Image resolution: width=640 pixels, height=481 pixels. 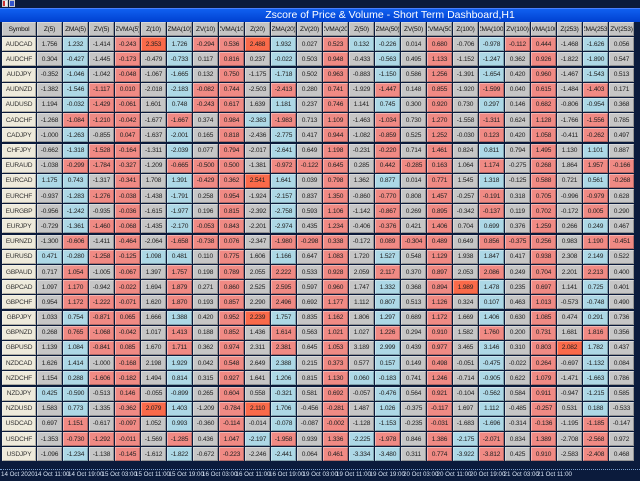 What do you see at coordinates (19, 180) in the screenshot?
I see `symbol-cell: EURCAD` at bounding box center [19, 180].